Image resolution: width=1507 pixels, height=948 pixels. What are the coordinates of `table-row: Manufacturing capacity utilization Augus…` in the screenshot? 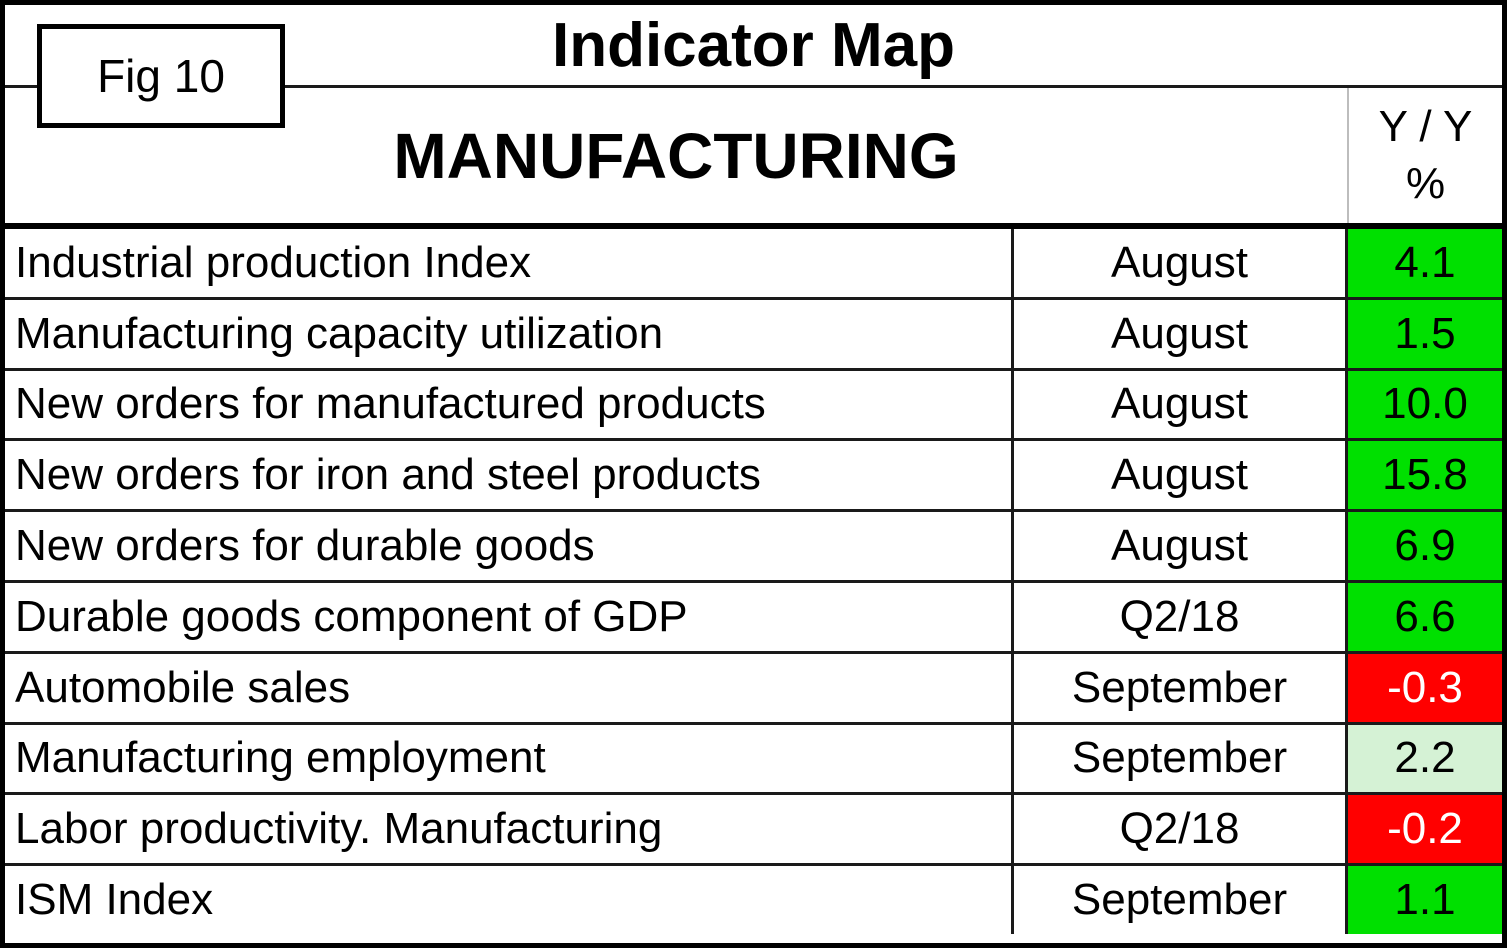 It's located at (753, 332).